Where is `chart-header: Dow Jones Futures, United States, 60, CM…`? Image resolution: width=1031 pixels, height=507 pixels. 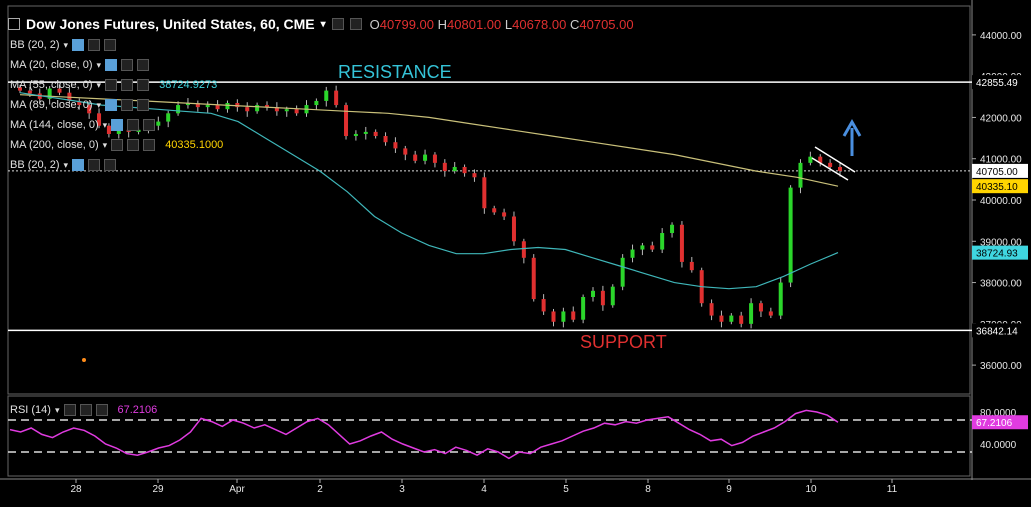 chart-header: Dow Jones Futures, United States, 60, CM… is located at coordinates (321, 24).